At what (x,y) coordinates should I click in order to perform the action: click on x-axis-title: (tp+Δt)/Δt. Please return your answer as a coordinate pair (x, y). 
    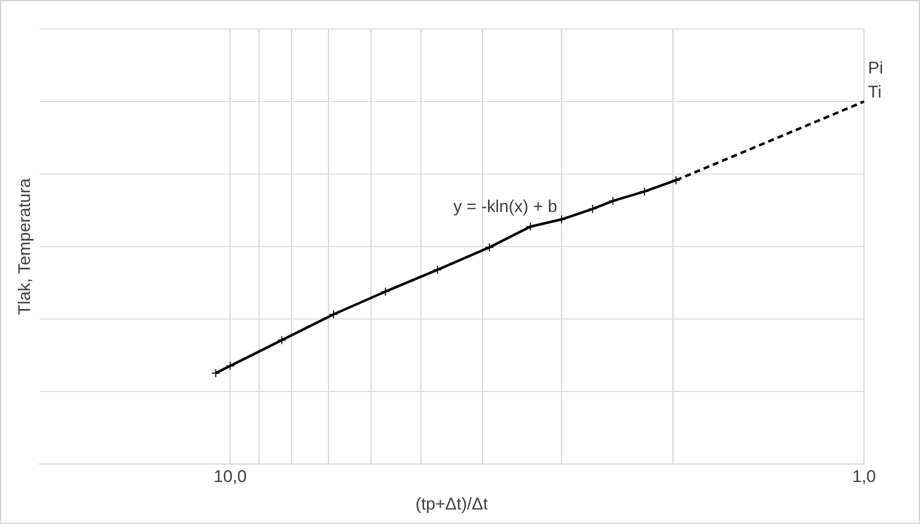
    Looking at the image, I should click on (452, 504).